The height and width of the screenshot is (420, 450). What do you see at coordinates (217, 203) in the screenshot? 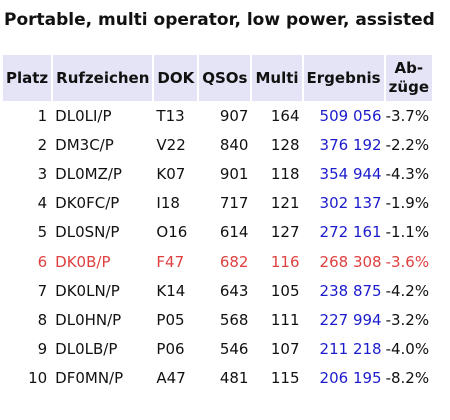
I see `table-row: 4 DK0FC/P I18 717 121 302 137 -1.9%` at bounding box center [217, 203].